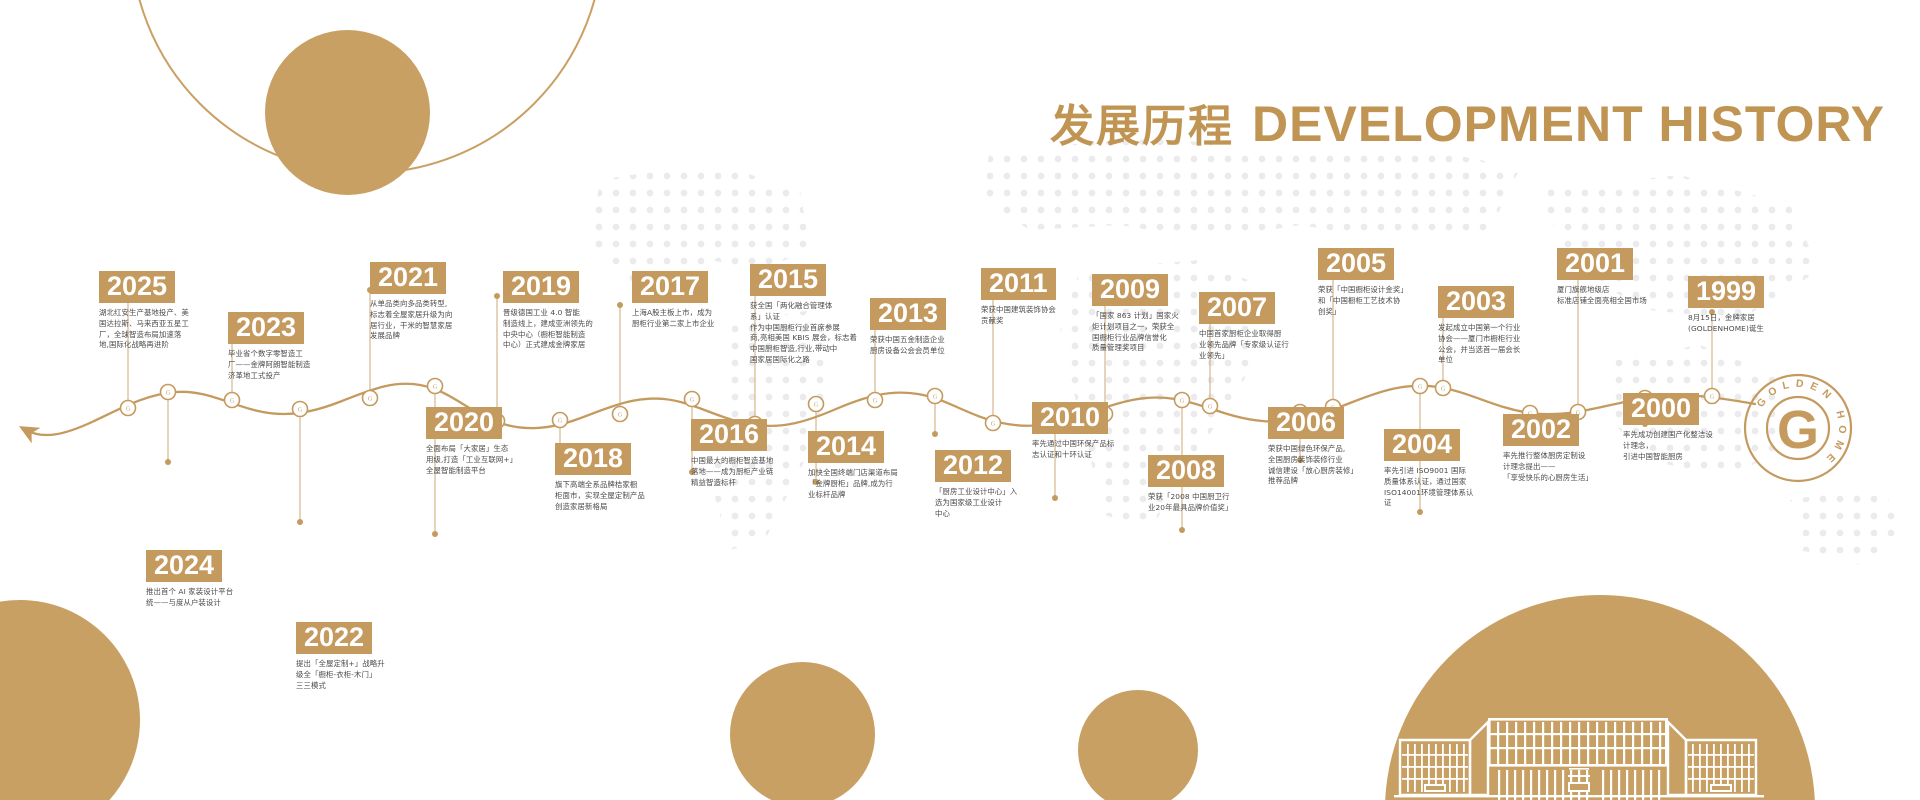 The width and height of the screenshot is (1920, 800). Describe the element at coordinates (1445, 360) in the screenshot. I see `event-description-line: 单位` at that location.